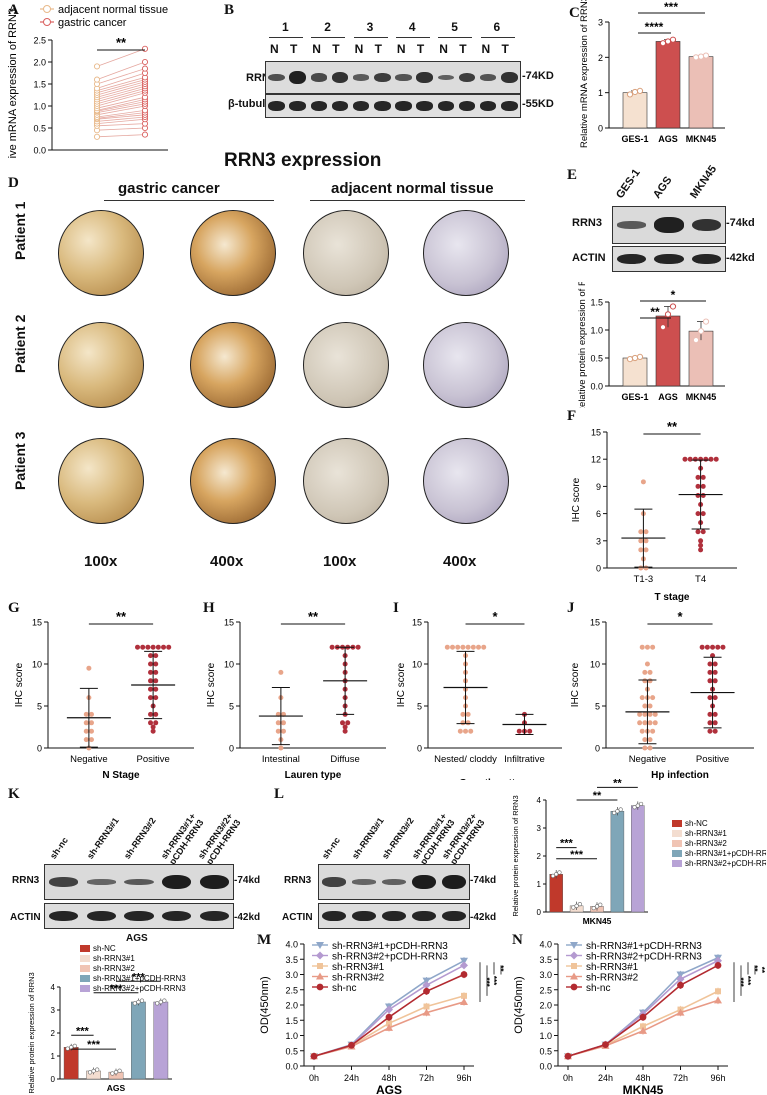 This screenshot has width=767, height=1095. Describe the element at coordinates (617, 783) in the screenshot. I see `Lbar-sig: **` at that location.